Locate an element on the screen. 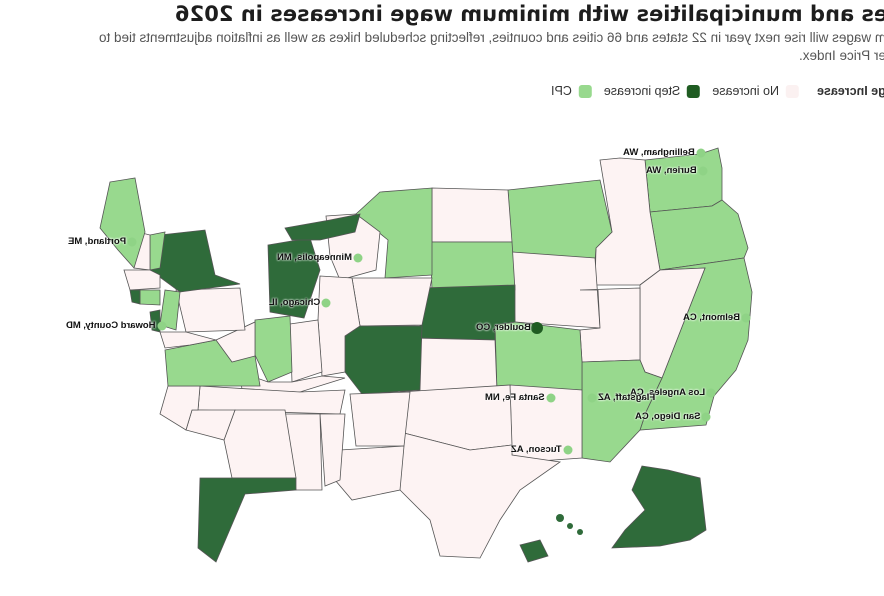 Image resolution: width=884 pixels, height=596 pixels. city-label: Santa Fe, NM is located at coordinates (515, 397).